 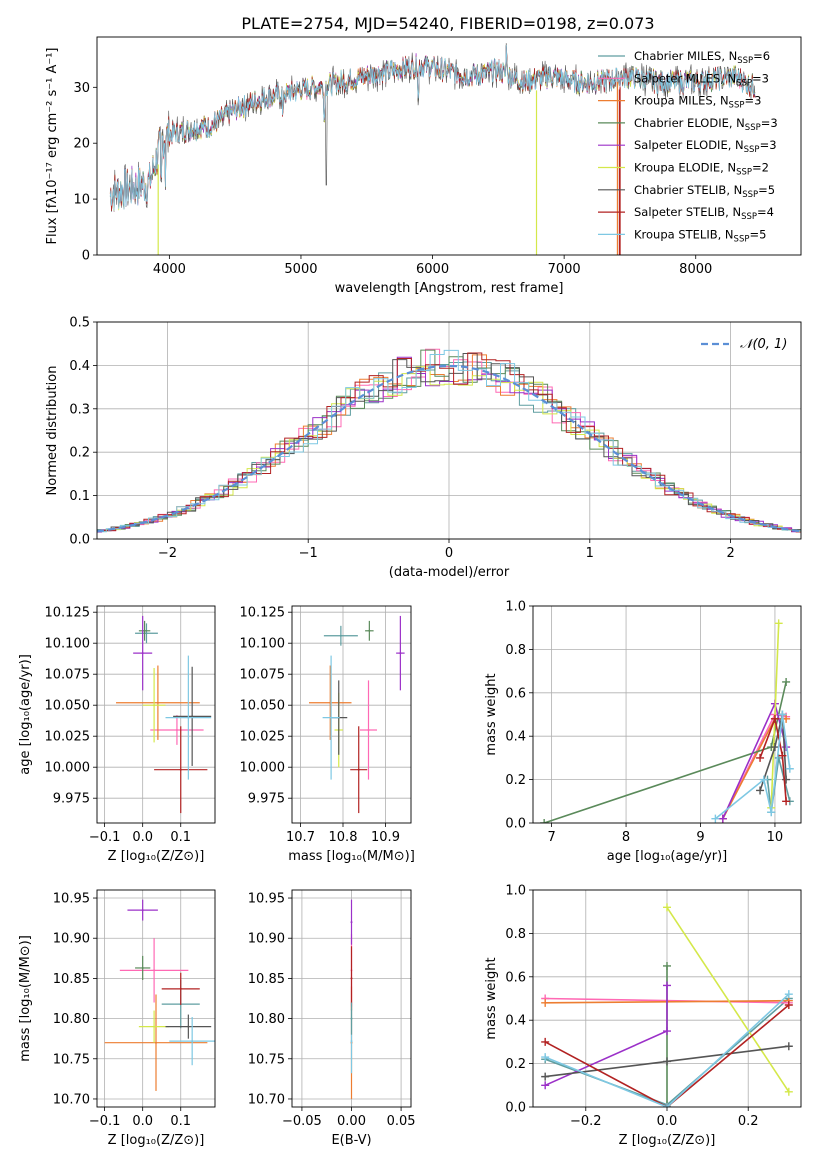 What do you see at coordinates (300, 269) in the screenshot?
I see `x-tick-label: 5000` at bounding box center [300, 269].